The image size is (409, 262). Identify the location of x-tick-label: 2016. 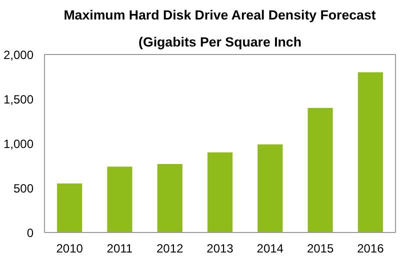
(370, 249).